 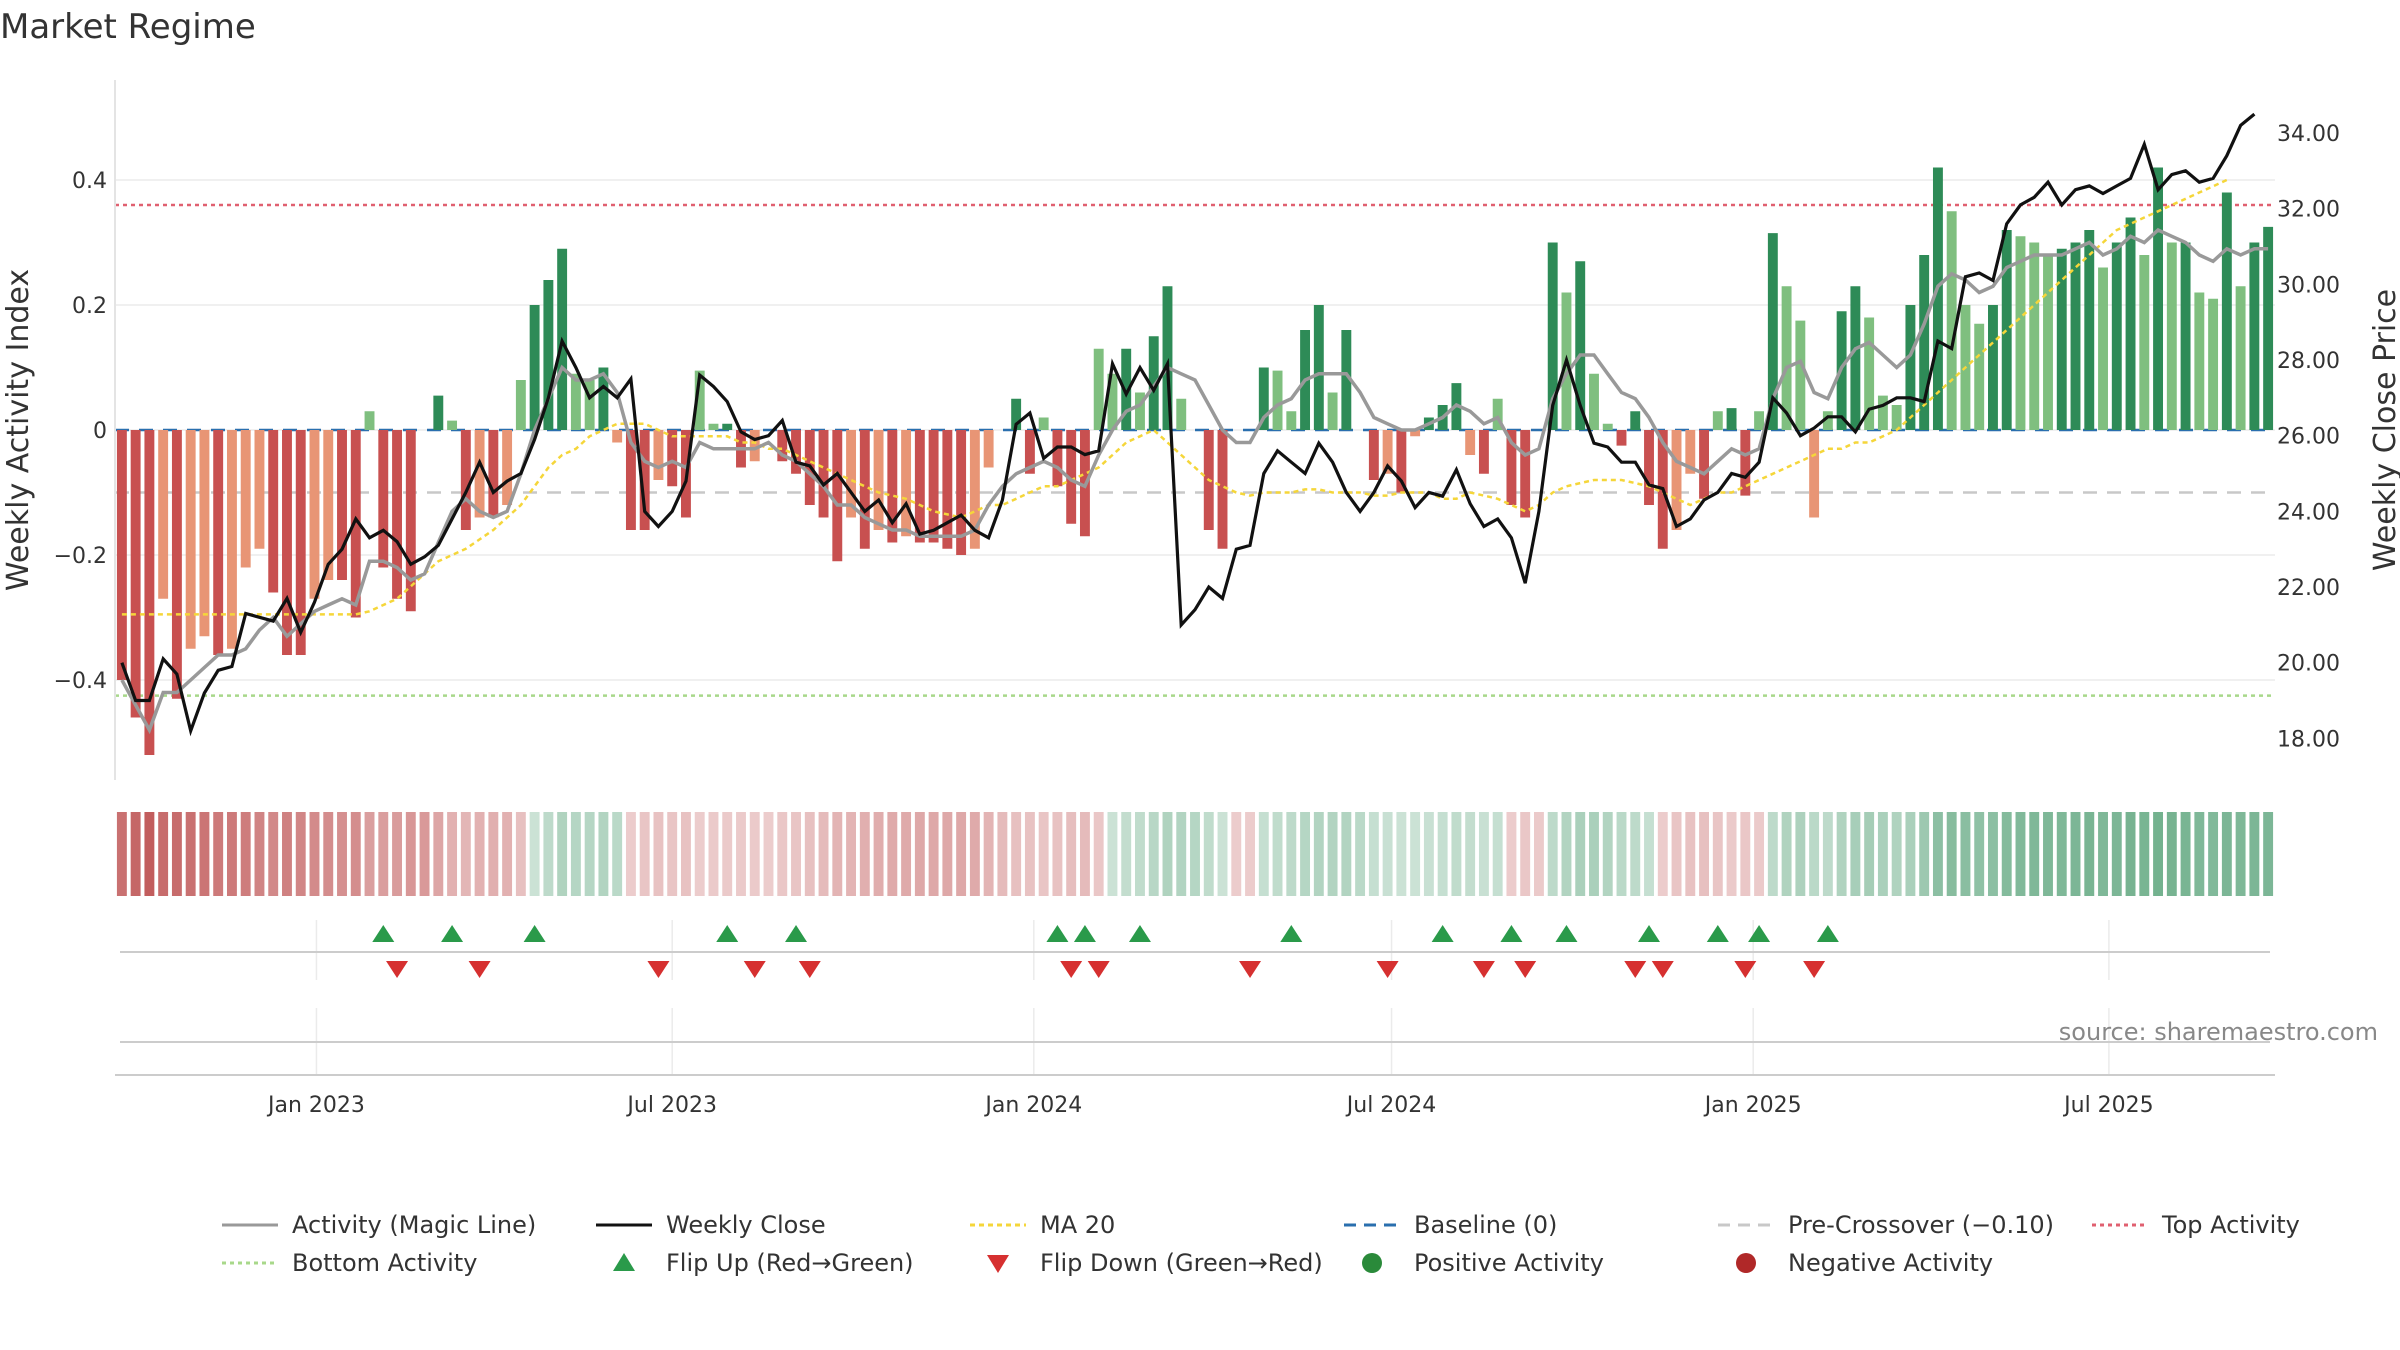 What do you see at coordinates (2308, 285) in the screenshot?
I see `y-right-tick-label: 30.00` at bounding box center [2308, 285].